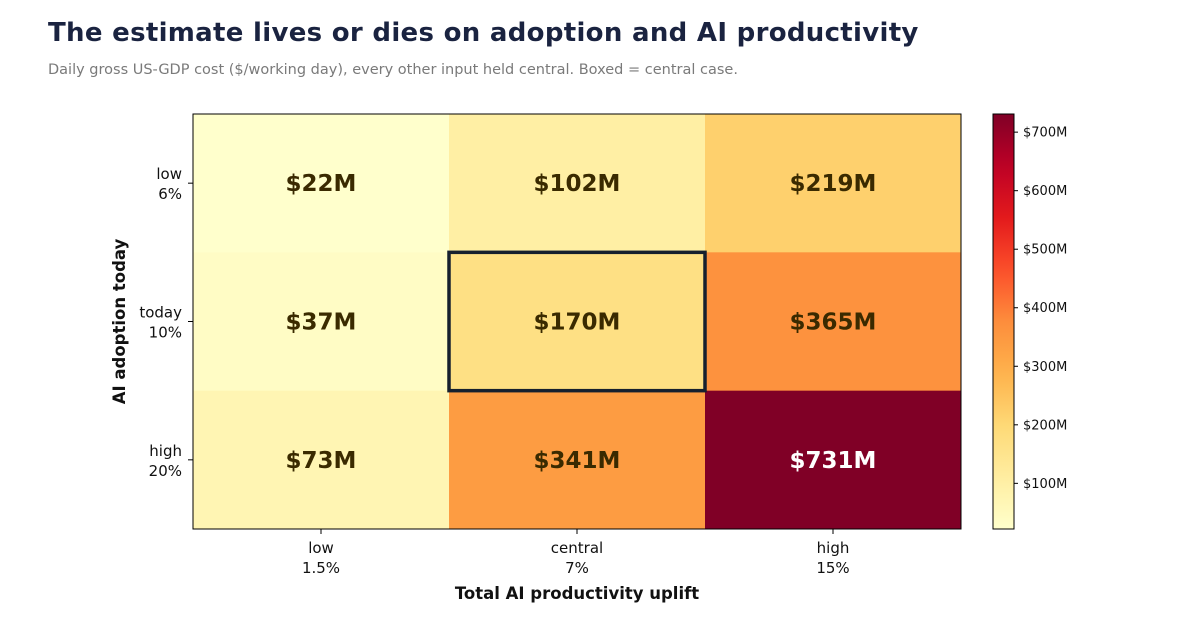 The width and height of the screenshot is (1200, 630). Describe the element at coordinates (577, 548) in the screenshot. I see `x-tick-label-name: central` at that location.